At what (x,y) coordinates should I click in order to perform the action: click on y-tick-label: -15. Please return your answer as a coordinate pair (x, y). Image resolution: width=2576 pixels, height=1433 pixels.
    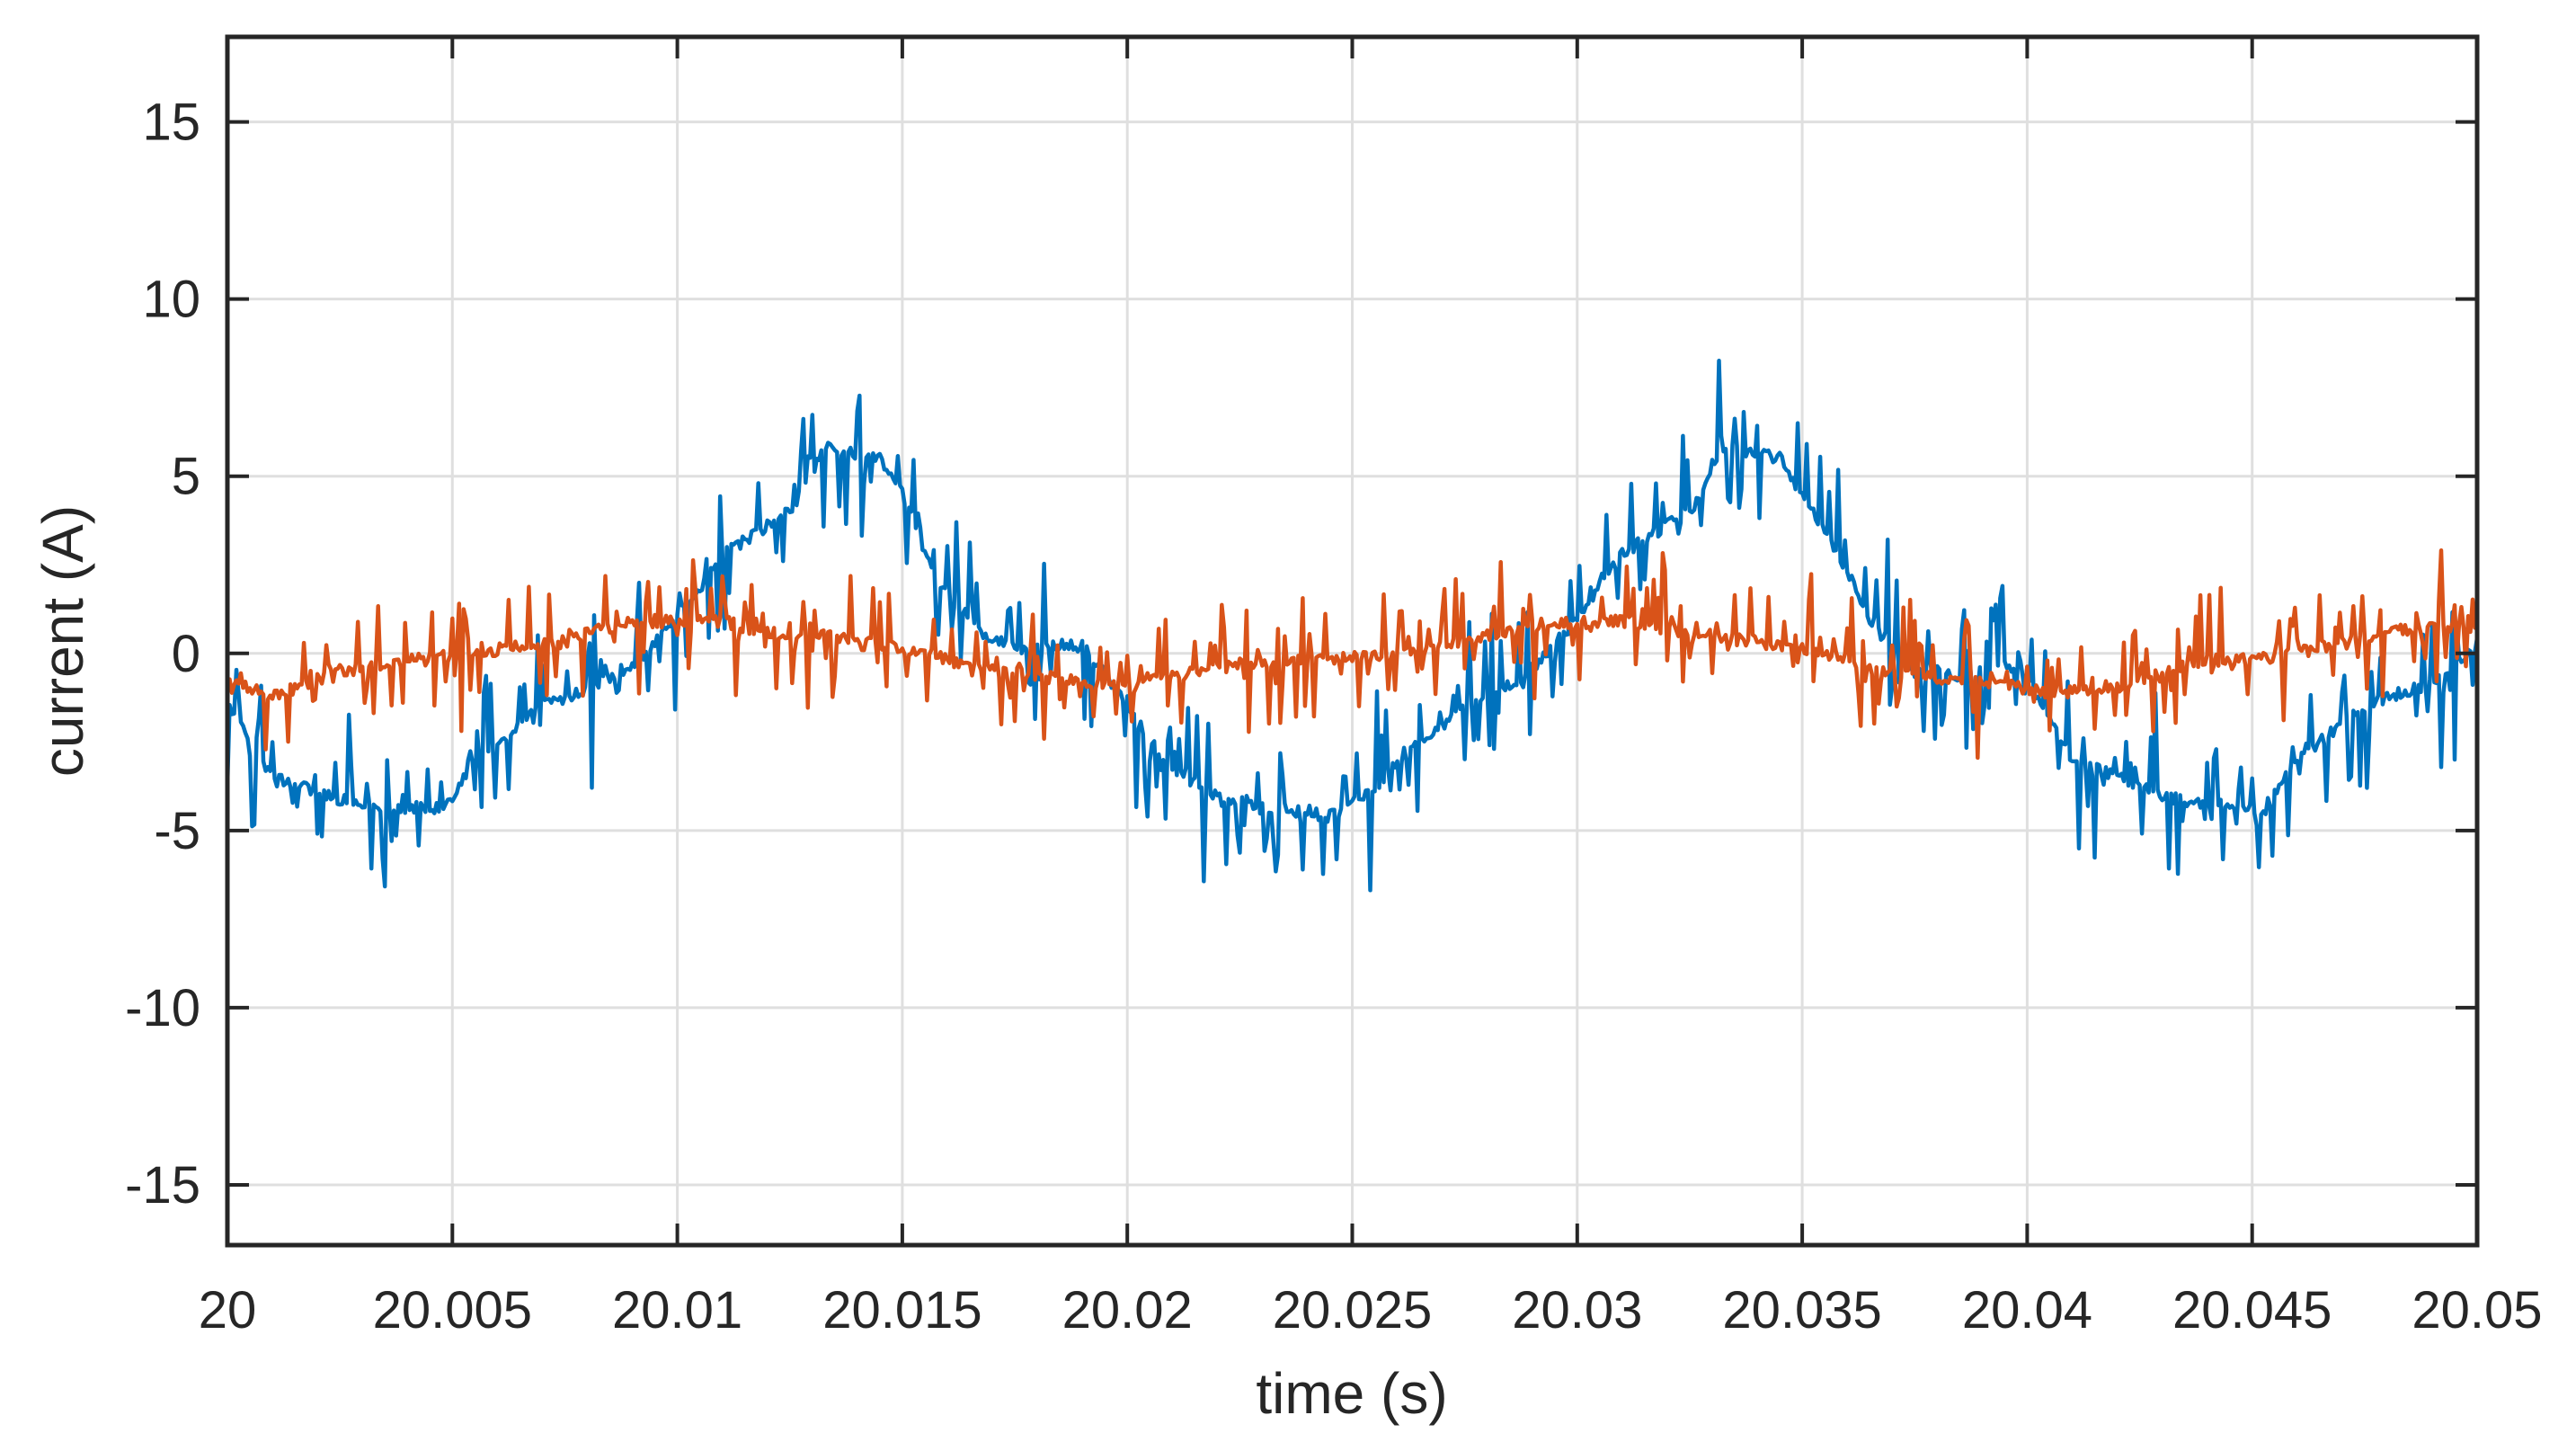
    Looking at the image, I should click on (162, 1185).